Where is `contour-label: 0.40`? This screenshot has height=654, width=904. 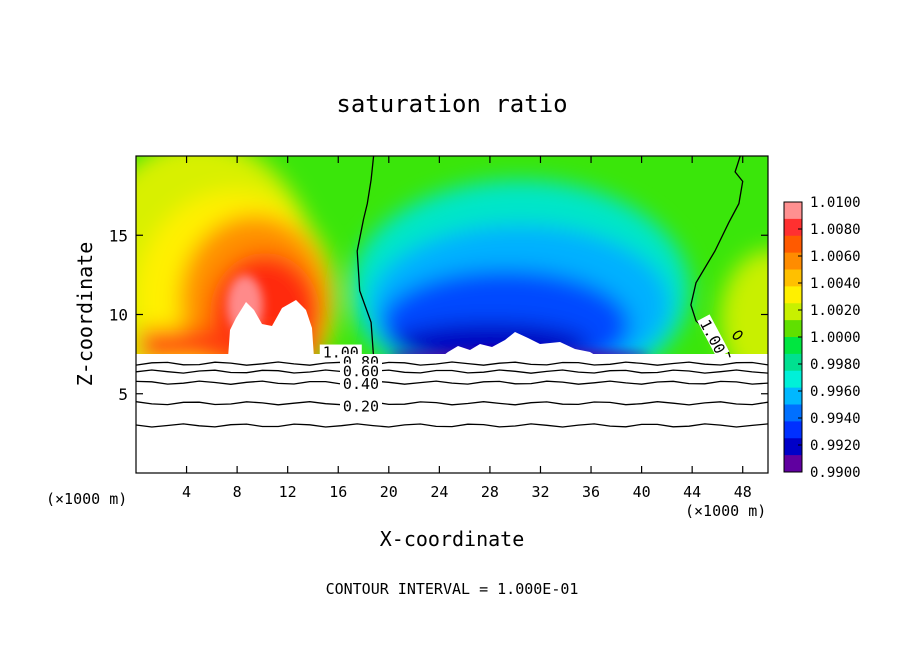
contour-label: 0.40 is located at coordinates (361, 384).